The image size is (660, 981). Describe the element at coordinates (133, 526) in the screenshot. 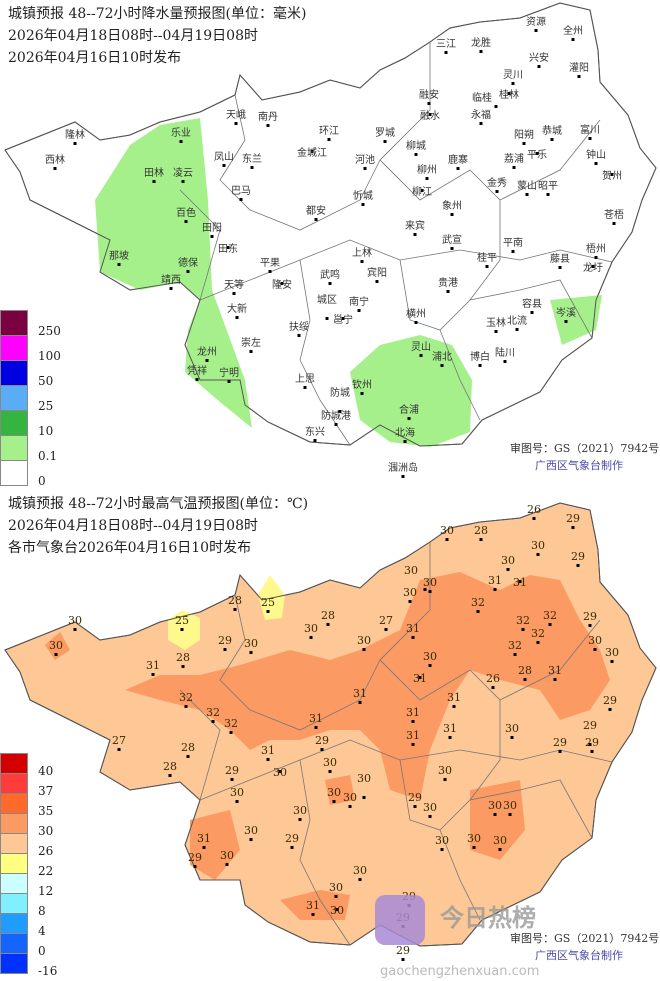

I see `temp-map-period: 2026年04月18日08时--04月19日08时` at that location.